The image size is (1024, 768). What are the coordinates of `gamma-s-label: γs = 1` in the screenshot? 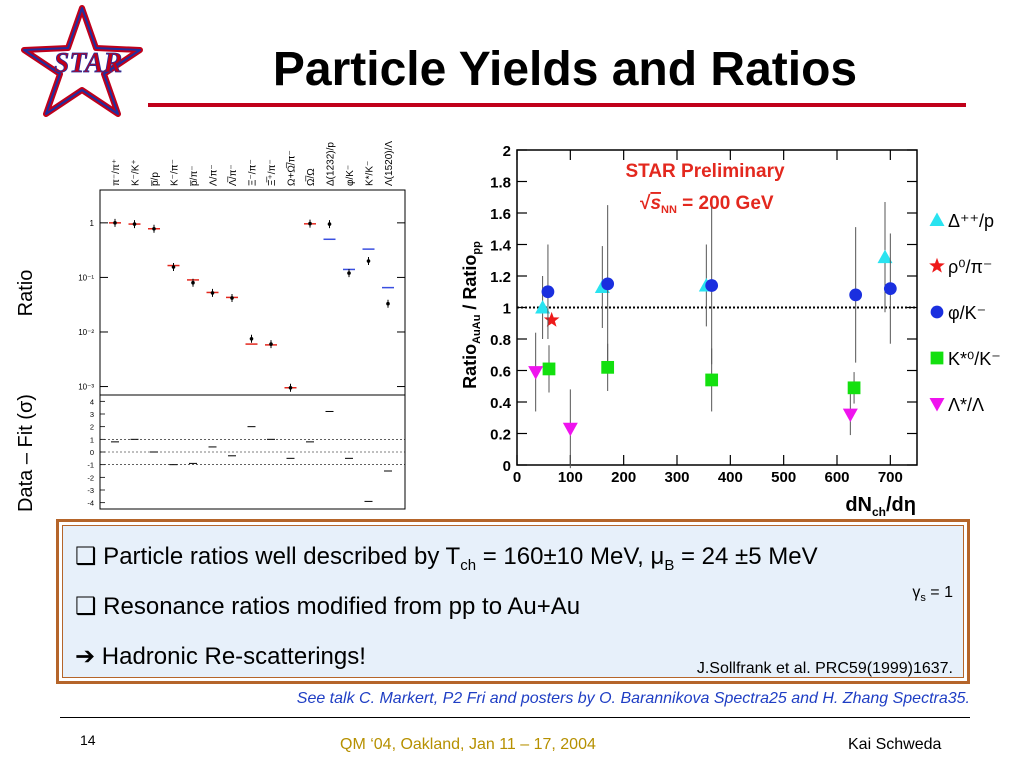 It's located at (932, 594).